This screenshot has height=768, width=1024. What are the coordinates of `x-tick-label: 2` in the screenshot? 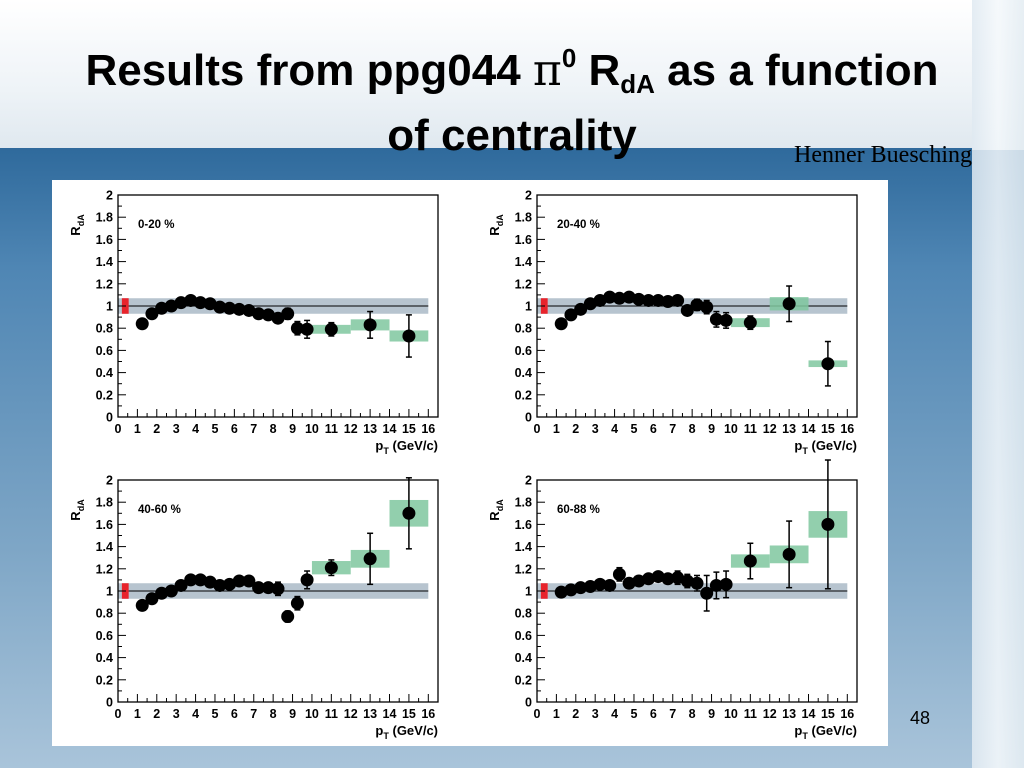 It's located at (575, 429).